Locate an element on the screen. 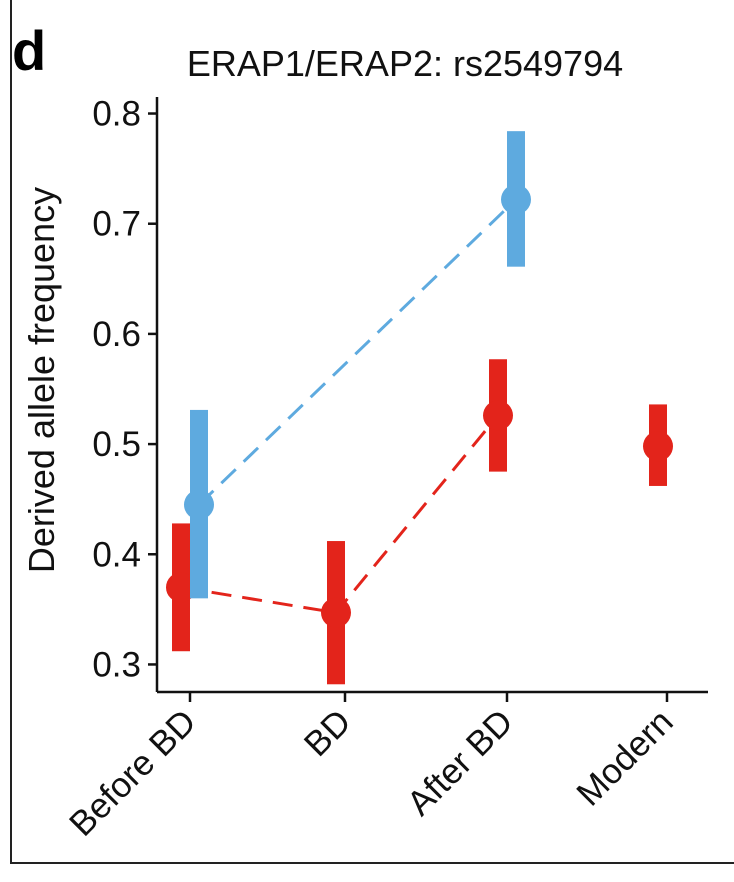  chart-title: ERAP1/ERAP2: rs2549794 is located at coordinates (405, 63).